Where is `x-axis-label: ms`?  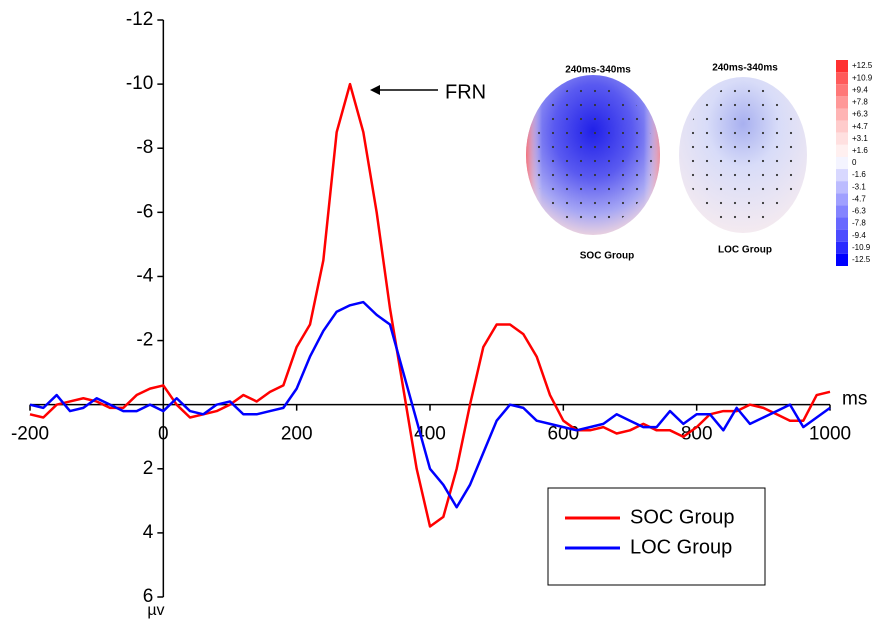
x-axis-label: ms is located at coordinates (854, 399).